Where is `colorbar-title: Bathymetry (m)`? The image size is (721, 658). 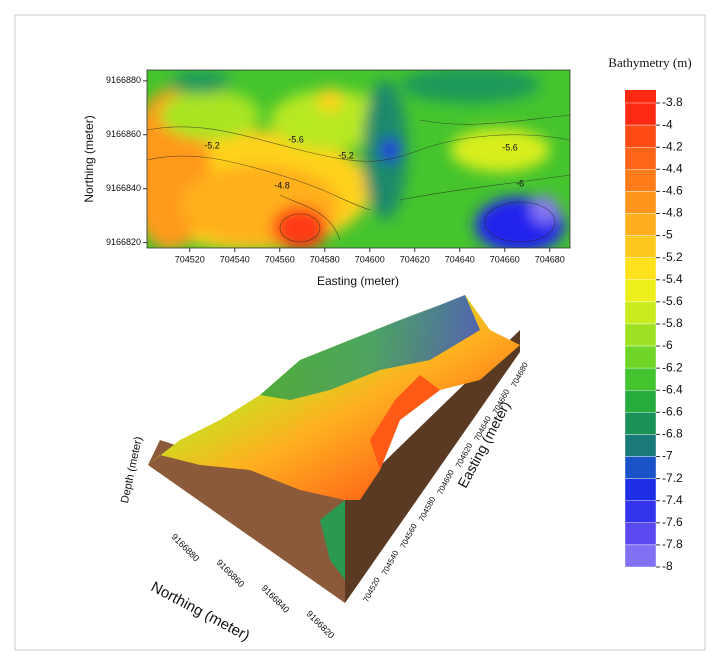
colorbar-title: Bathymetry (m) is located at coordinates (649, 62).